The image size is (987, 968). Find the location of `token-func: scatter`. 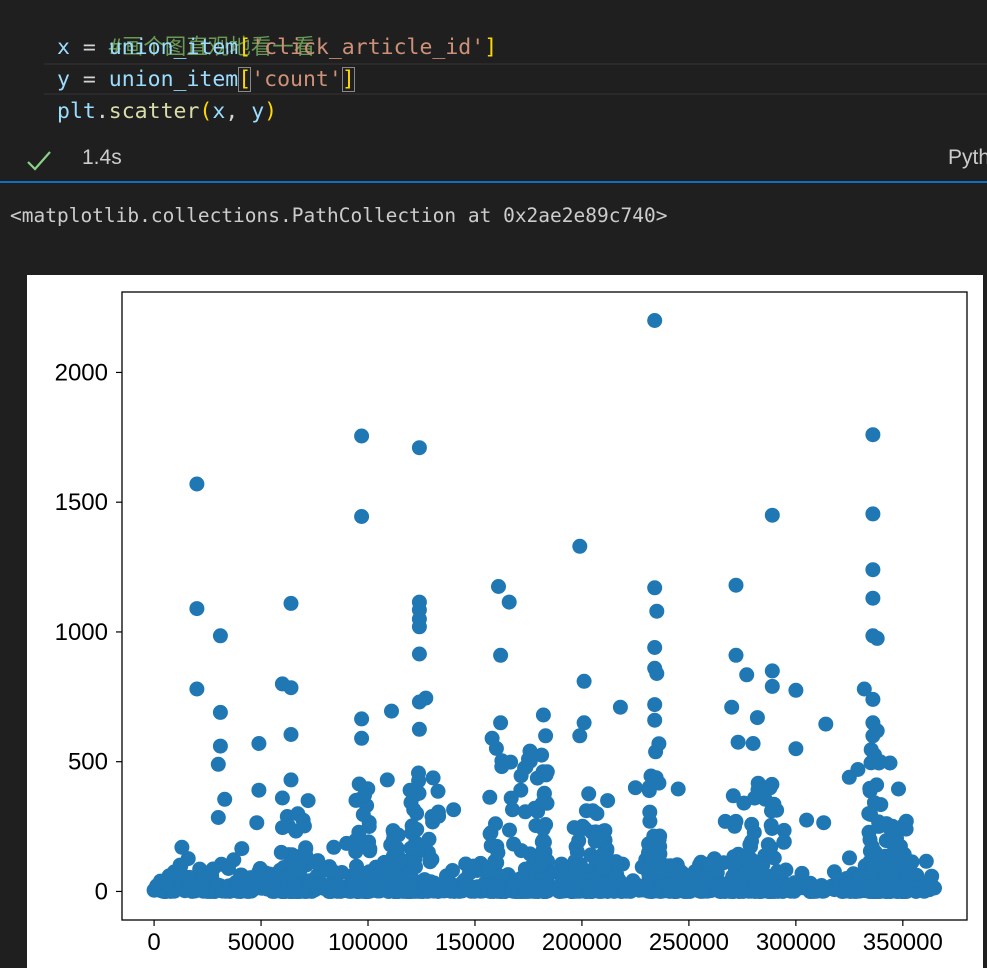

token-func: scatter is located at coordinates (154, 111).